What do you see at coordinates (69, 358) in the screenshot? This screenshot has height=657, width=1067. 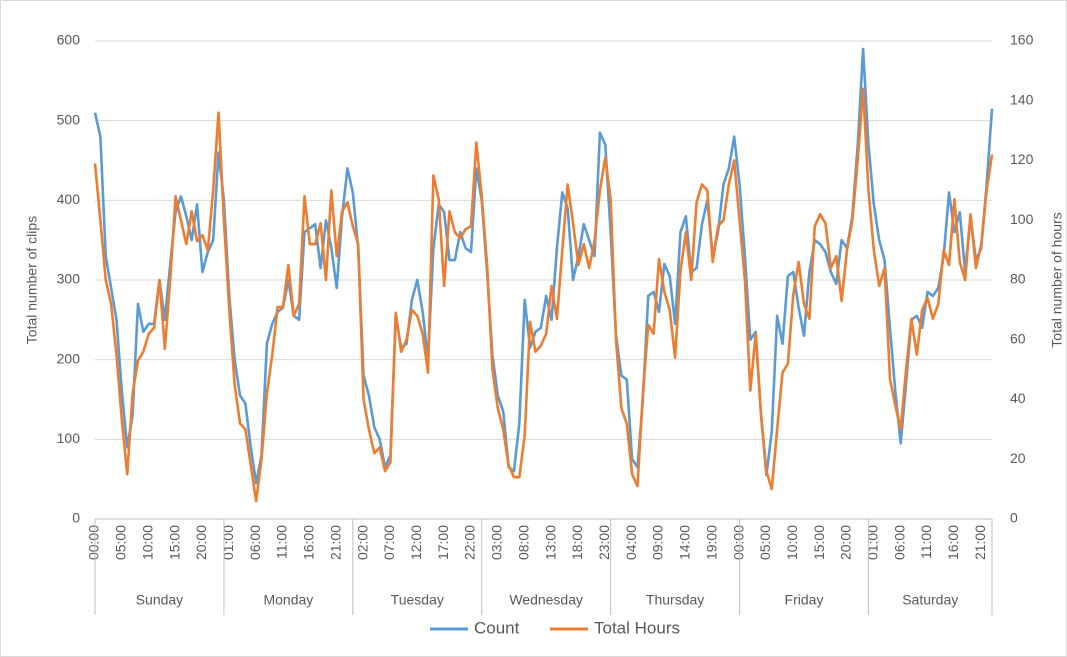 I see `y-tick-label: 200` at bounding box center [69, 358].